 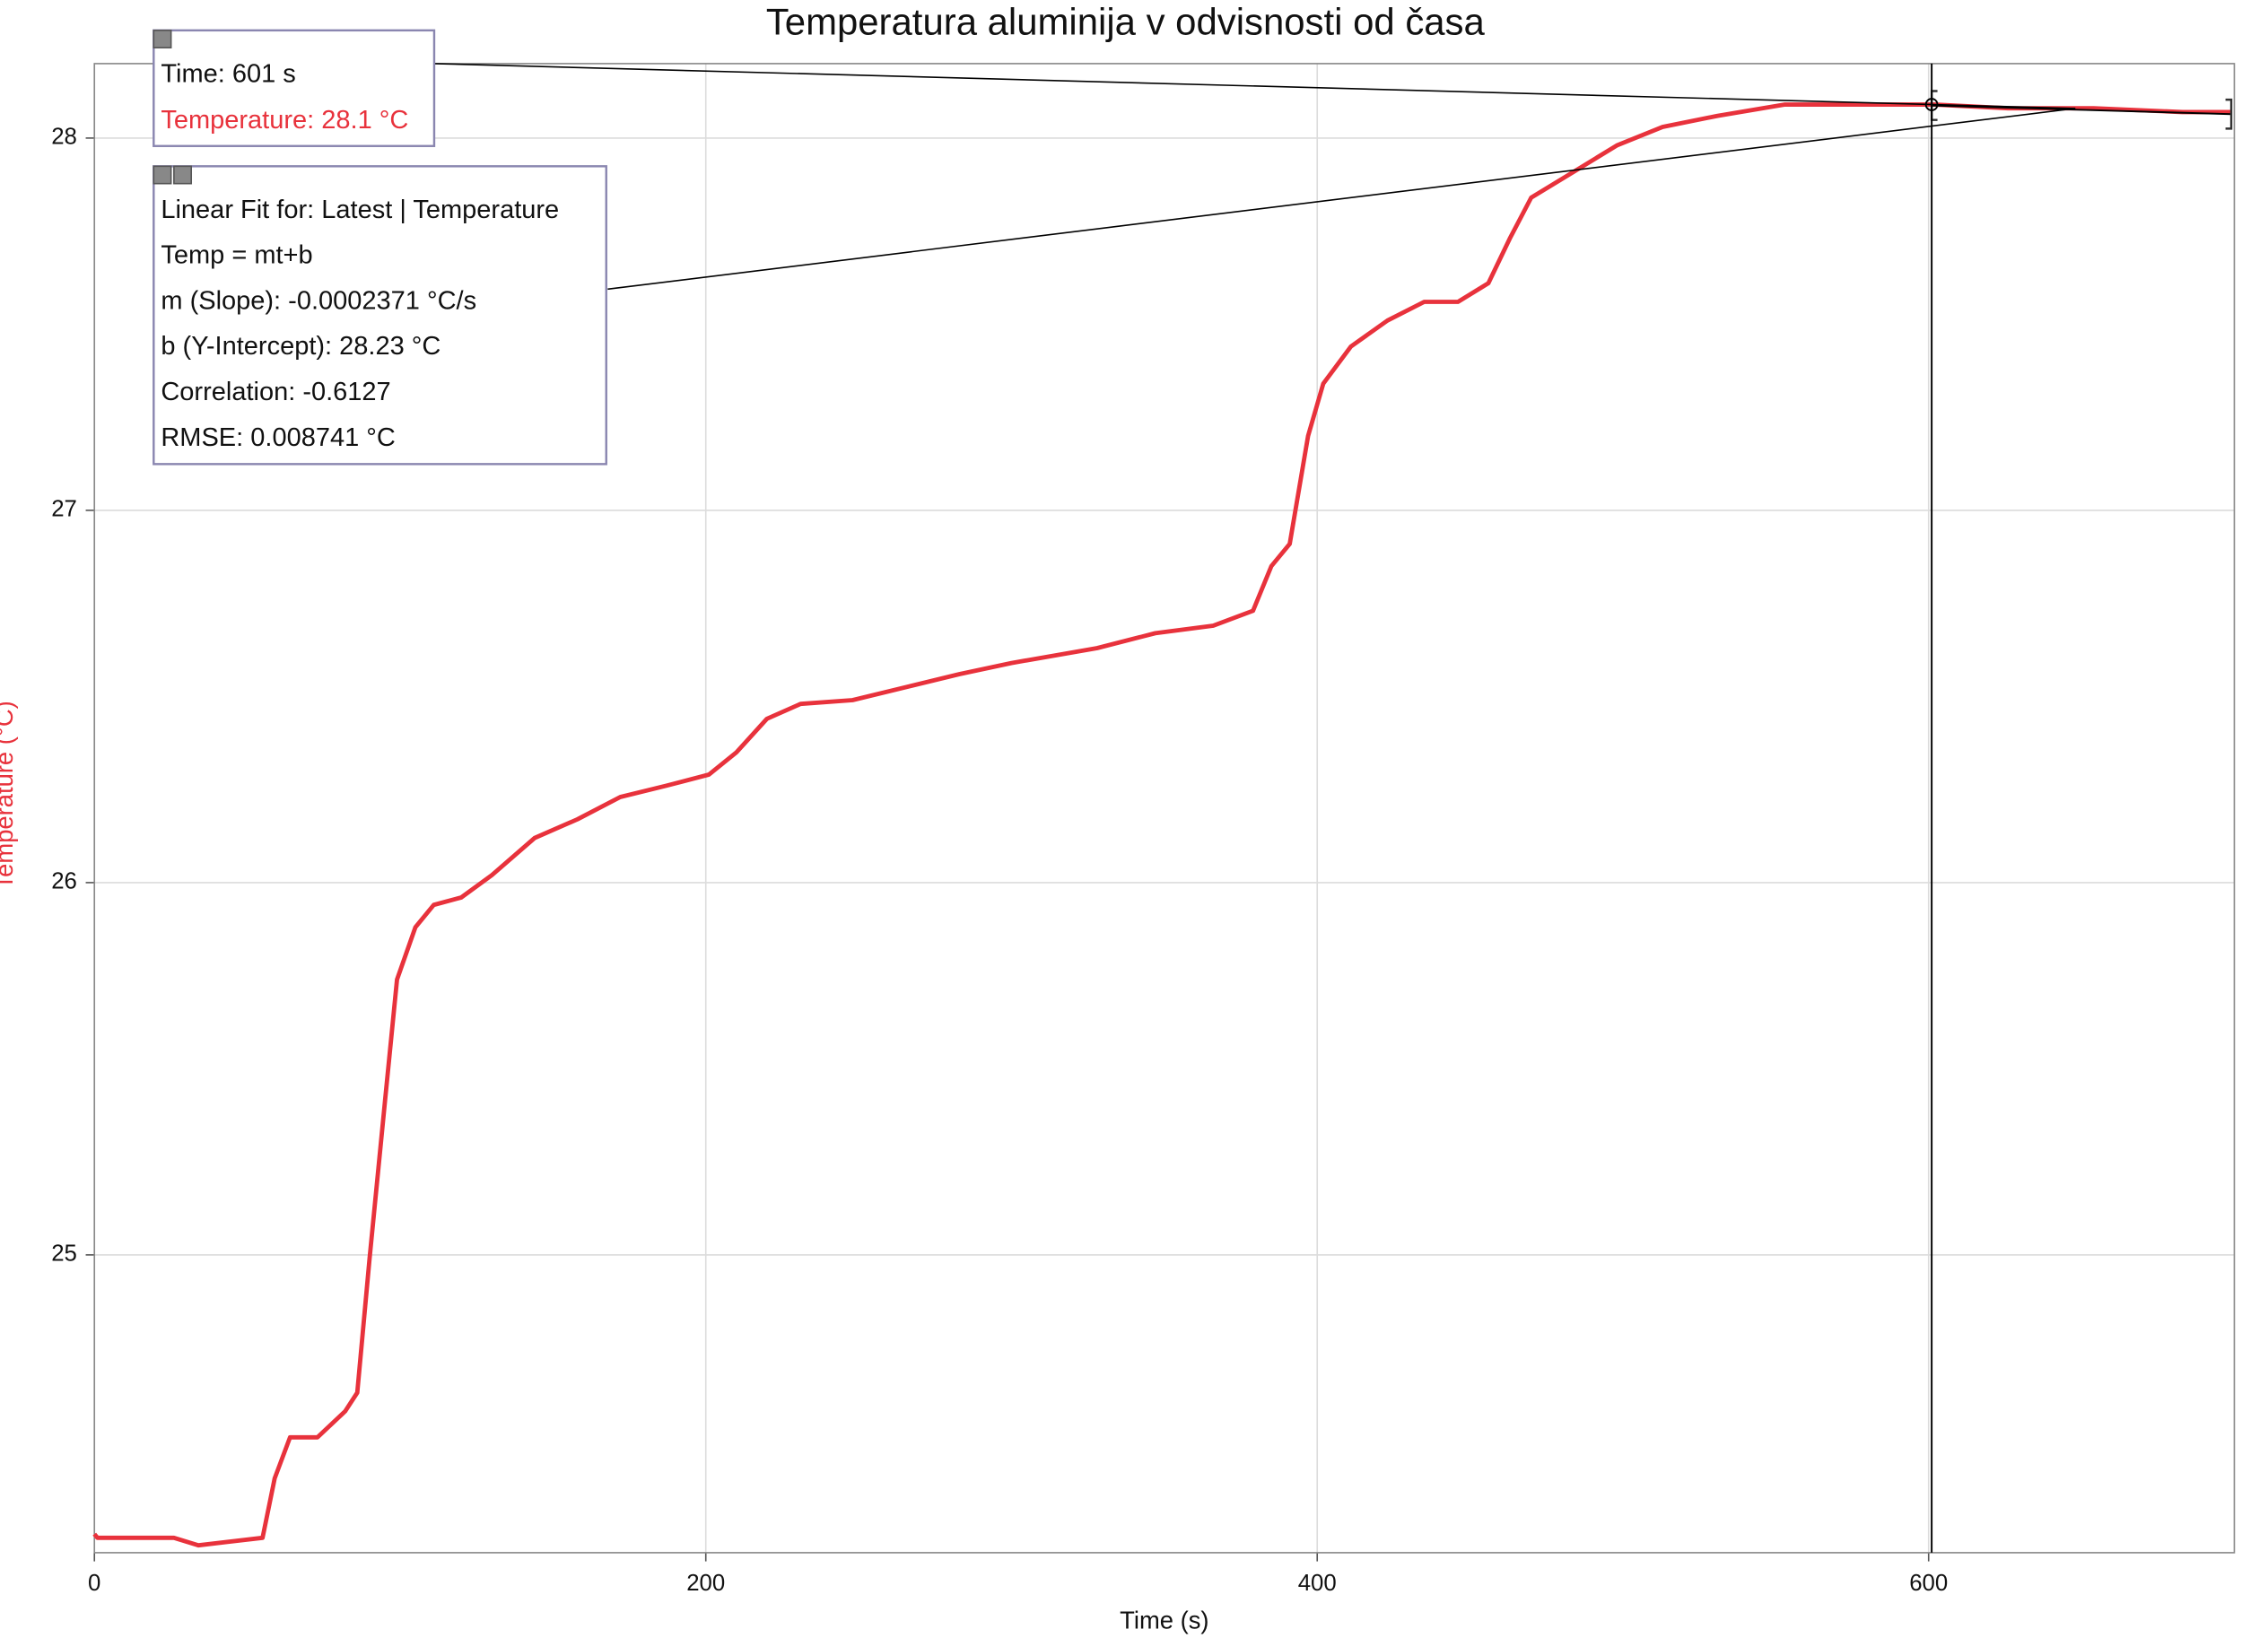 I want to click on tooltip-frame, so click(x=294, y=88).